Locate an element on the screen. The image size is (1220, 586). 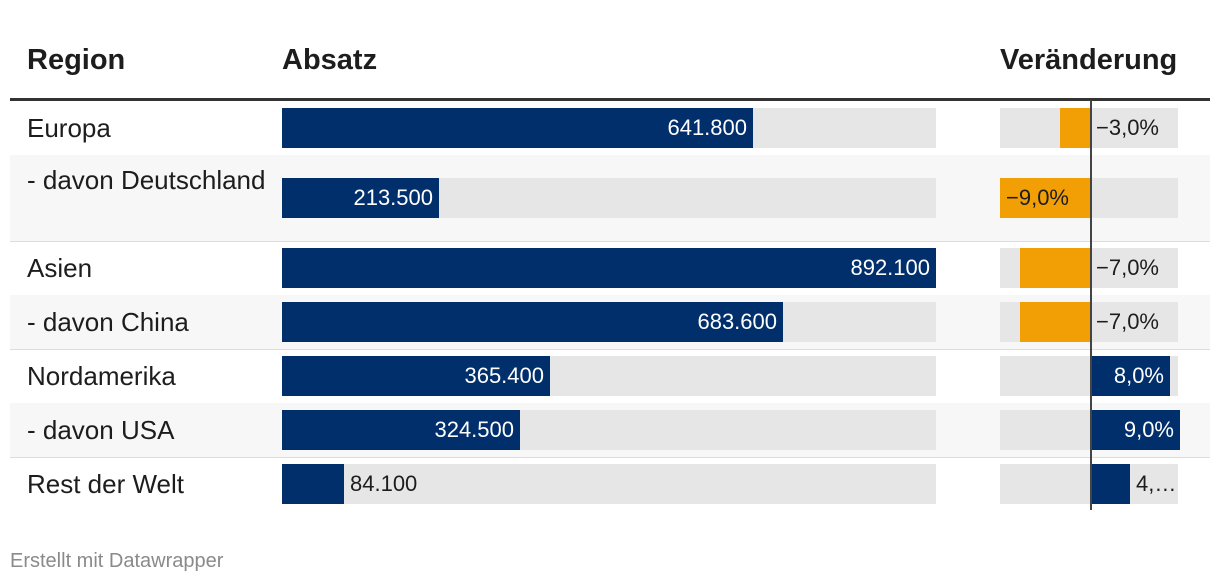
table-row: Asien is located at coordinates (610, 268).